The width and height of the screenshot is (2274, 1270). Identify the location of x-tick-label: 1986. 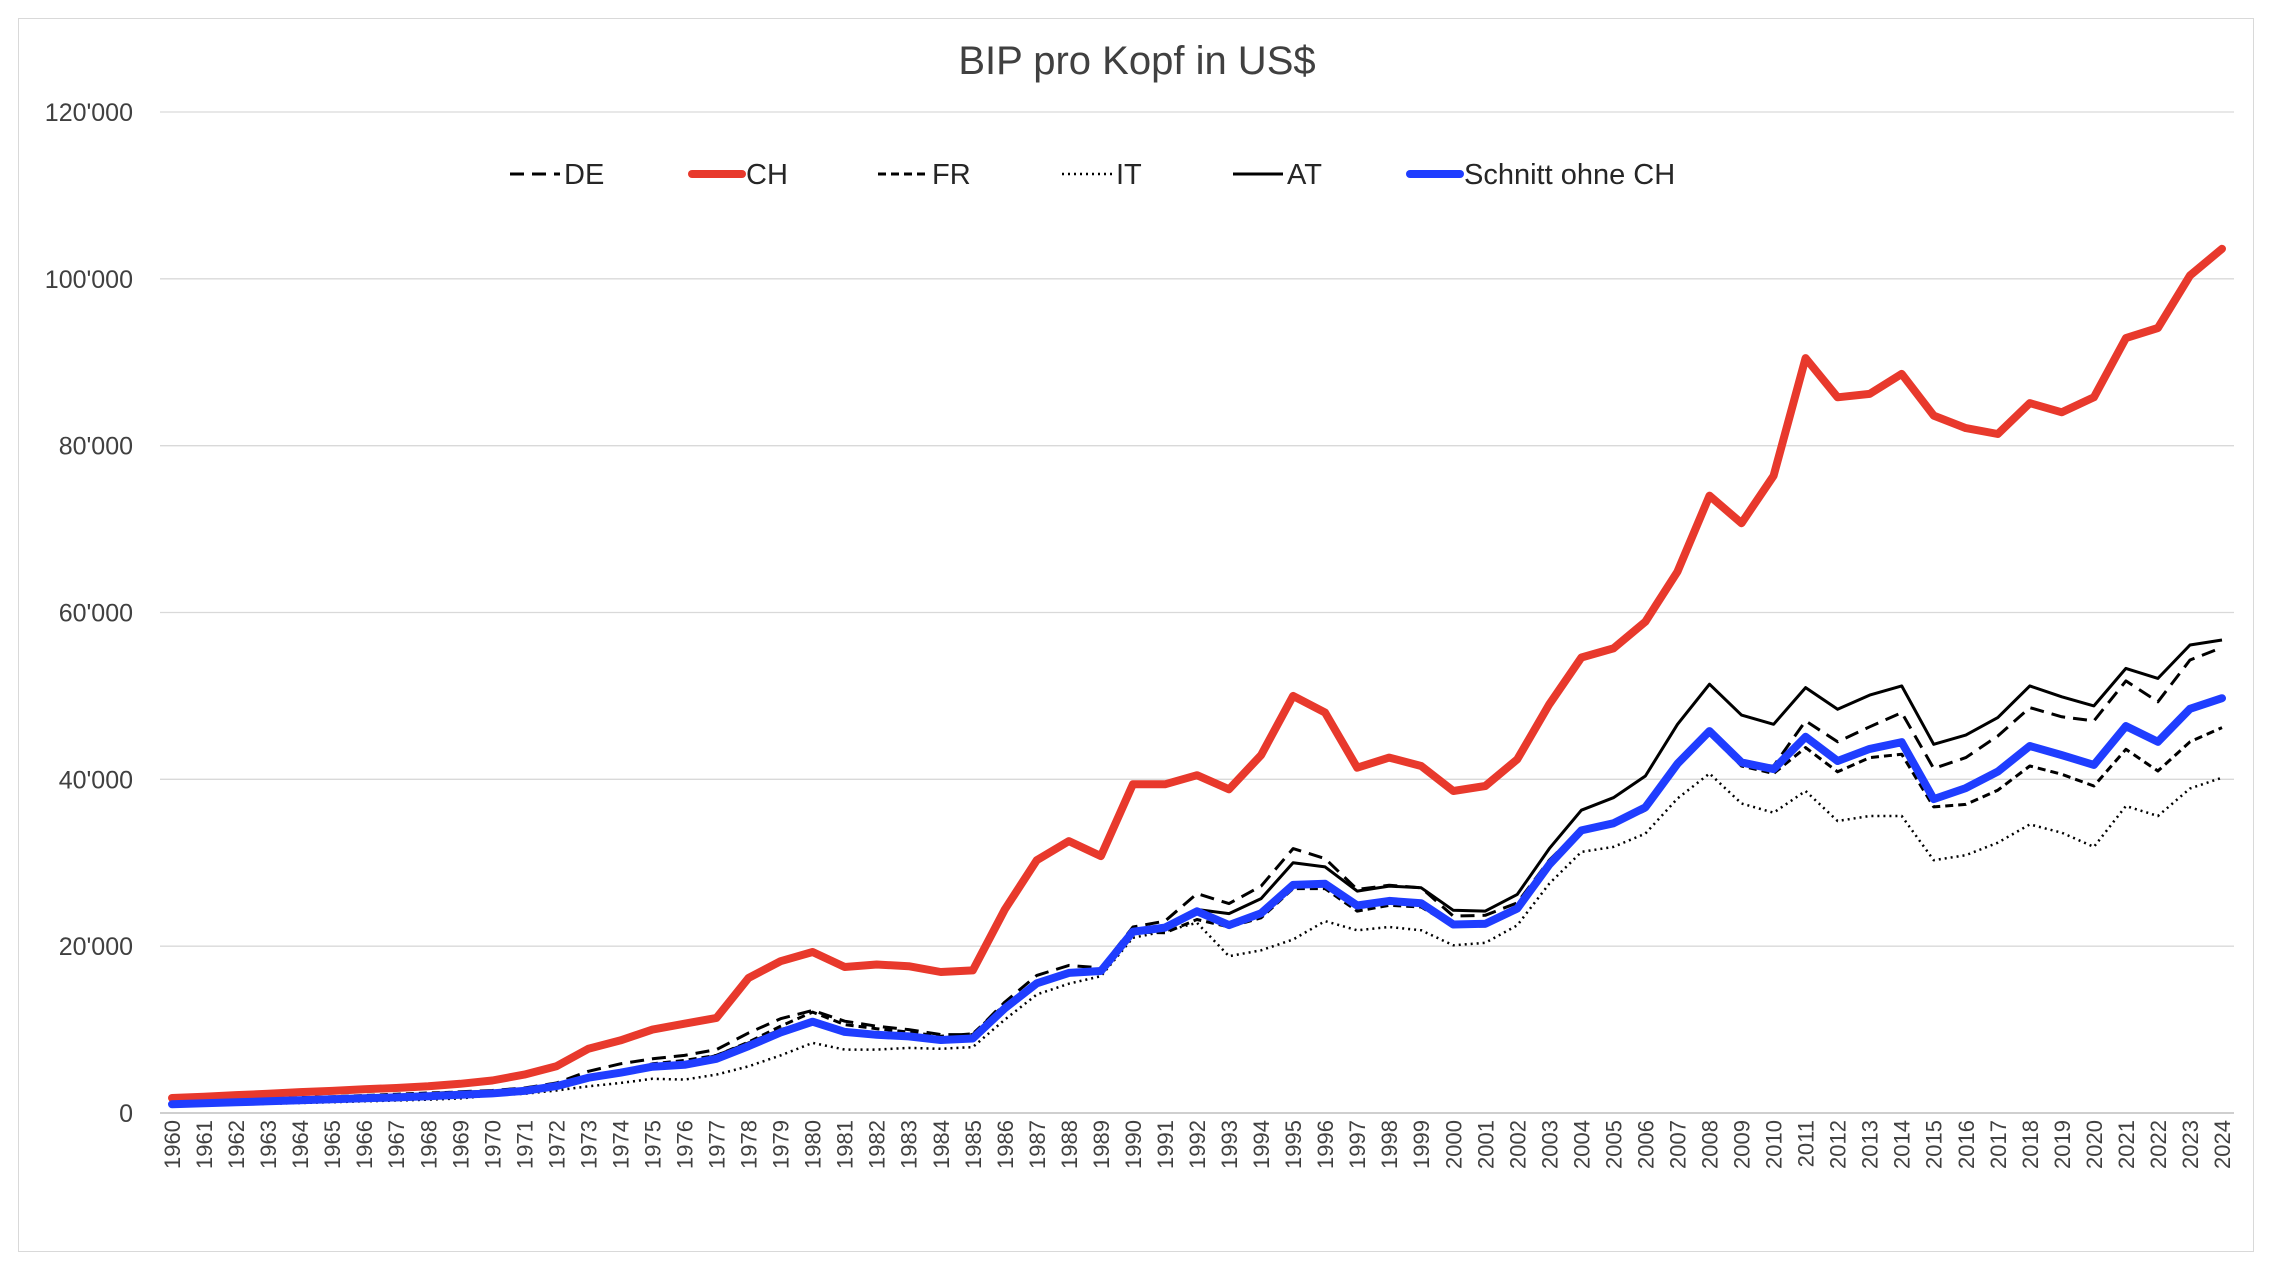
(1005, 1144).